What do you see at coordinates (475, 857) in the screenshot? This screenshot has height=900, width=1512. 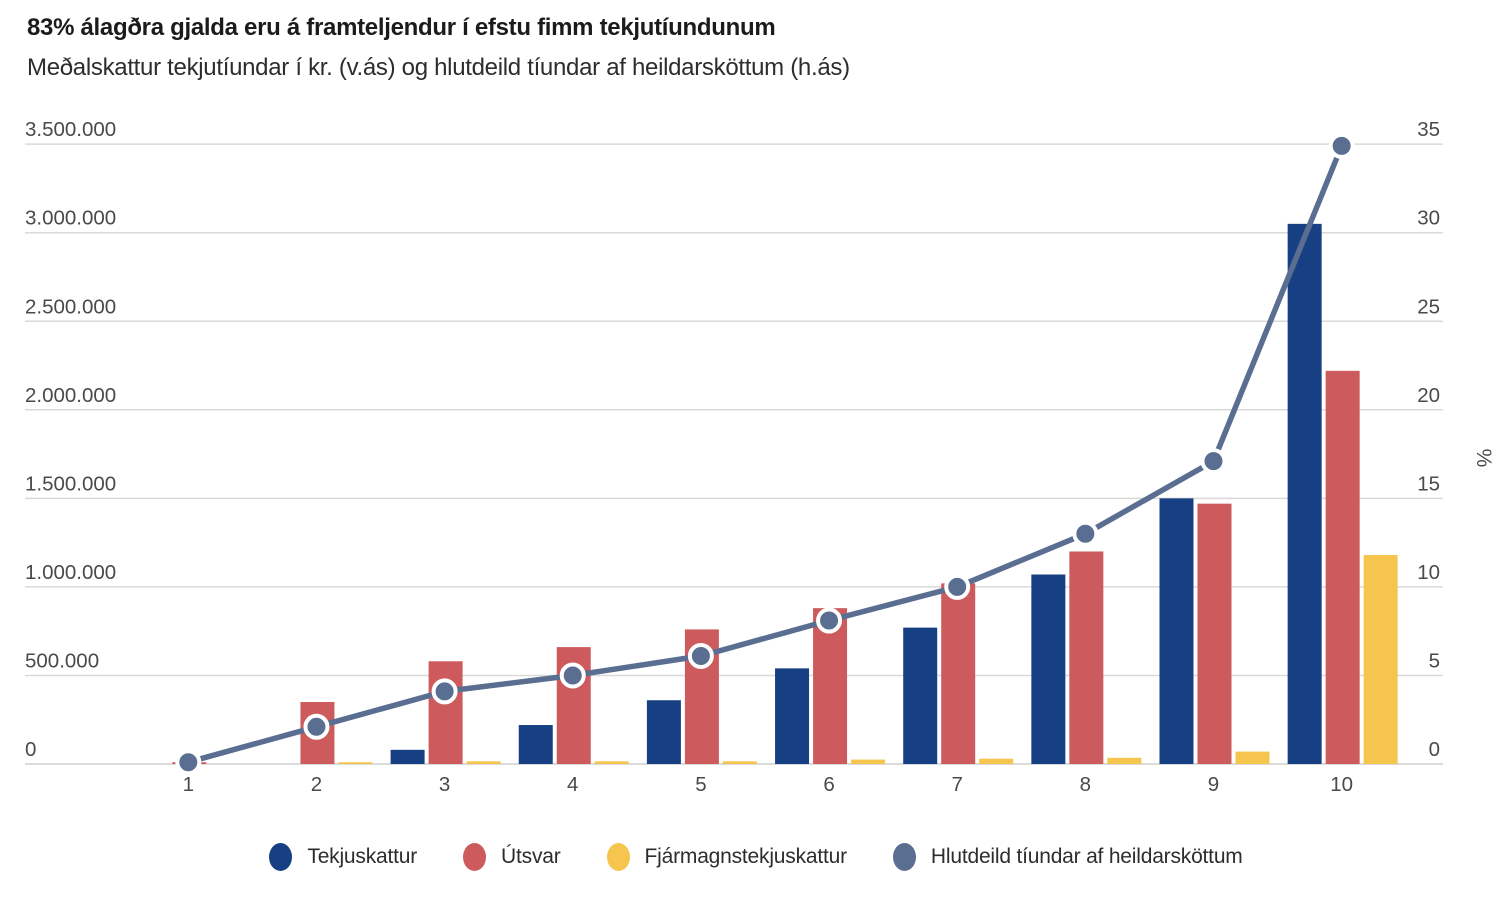 I see `legend-dot-utsvar-icon` at bounding box center [475, 857].